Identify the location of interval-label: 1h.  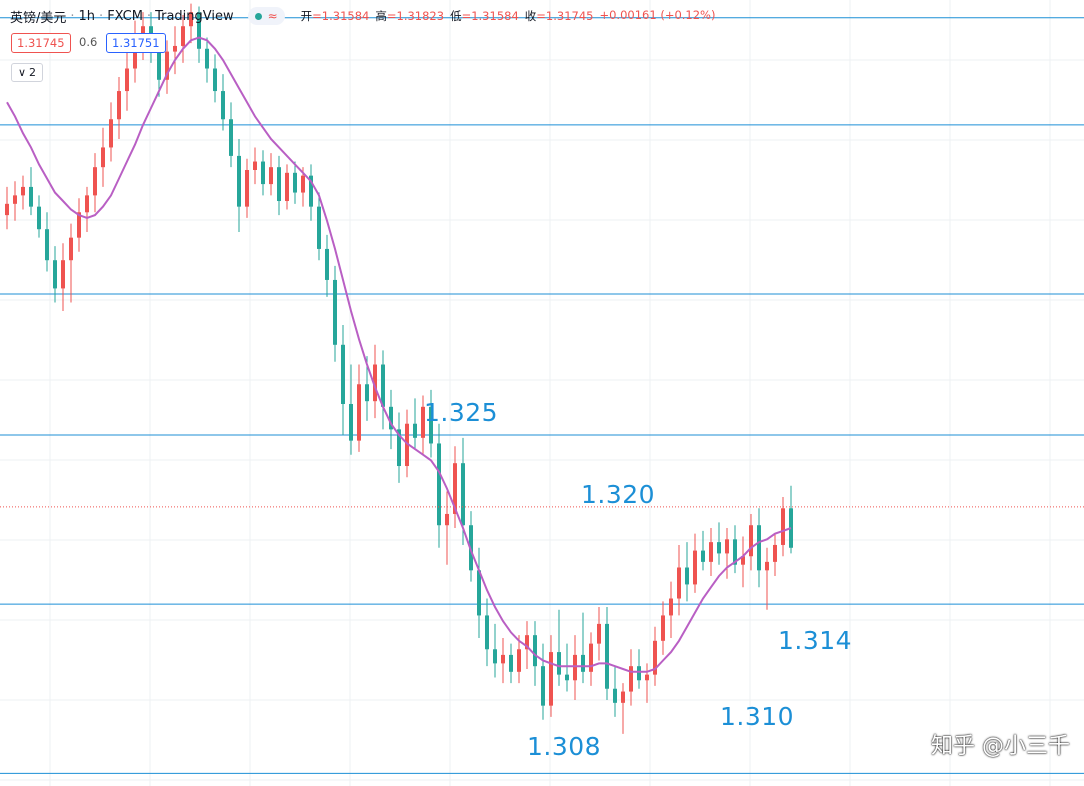
(87, 16).